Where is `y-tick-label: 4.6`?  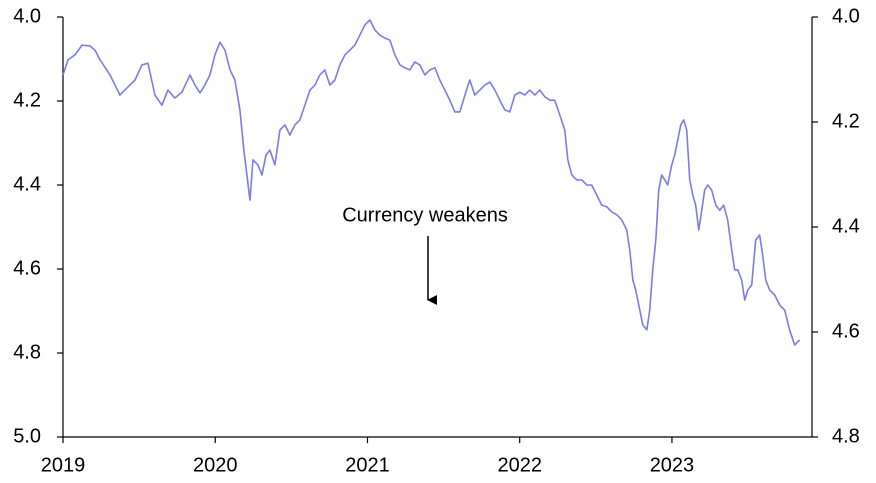
y-tick-label: 4.6 is located at coordinates (27, 268).